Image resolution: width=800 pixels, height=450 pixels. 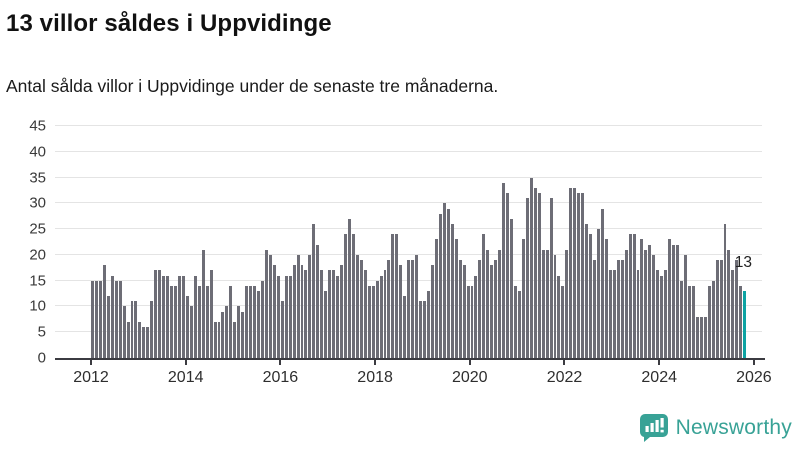 I want to click on x-axis-ticks: 2012 2014 2016 2018 2020 2022 2024 2026, so click(x=422, y=375).